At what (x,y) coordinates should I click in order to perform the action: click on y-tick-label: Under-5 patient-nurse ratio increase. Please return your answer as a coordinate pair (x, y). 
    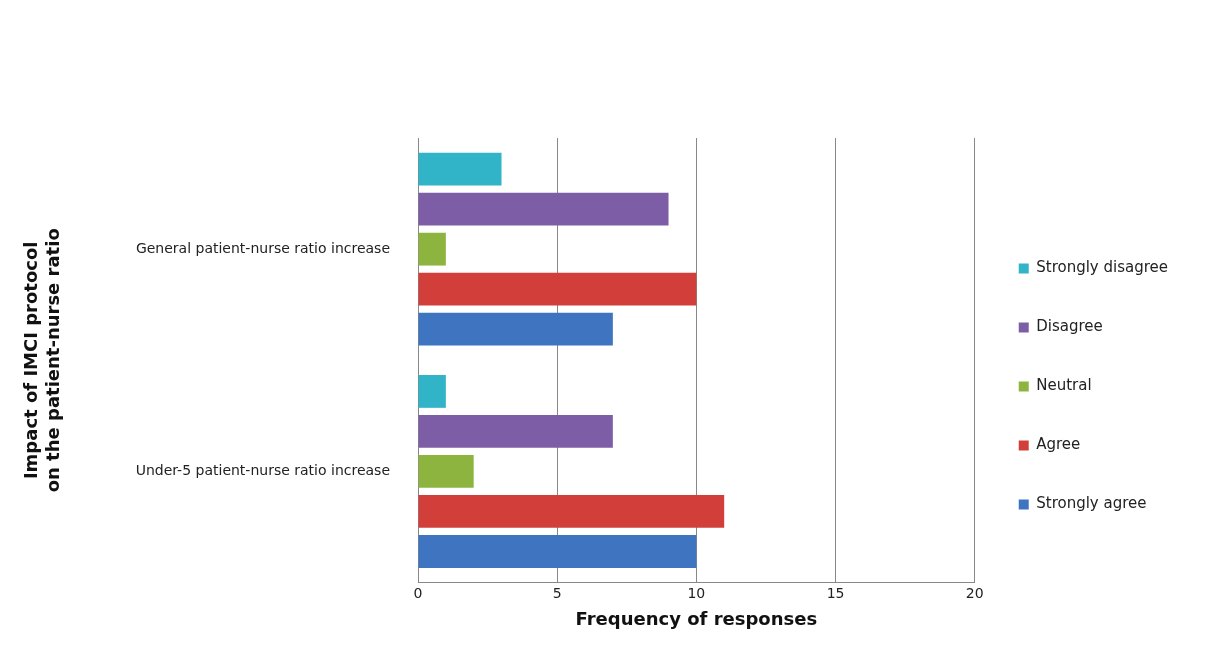
    Looking at the image, I should click on (262, 470).